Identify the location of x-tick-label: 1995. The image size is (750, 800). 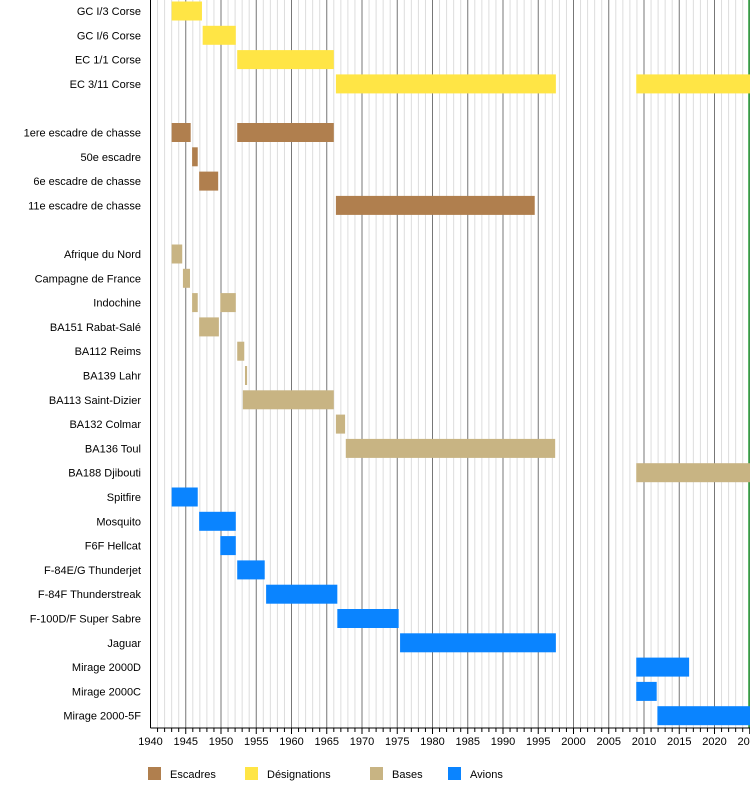
(538, 742).